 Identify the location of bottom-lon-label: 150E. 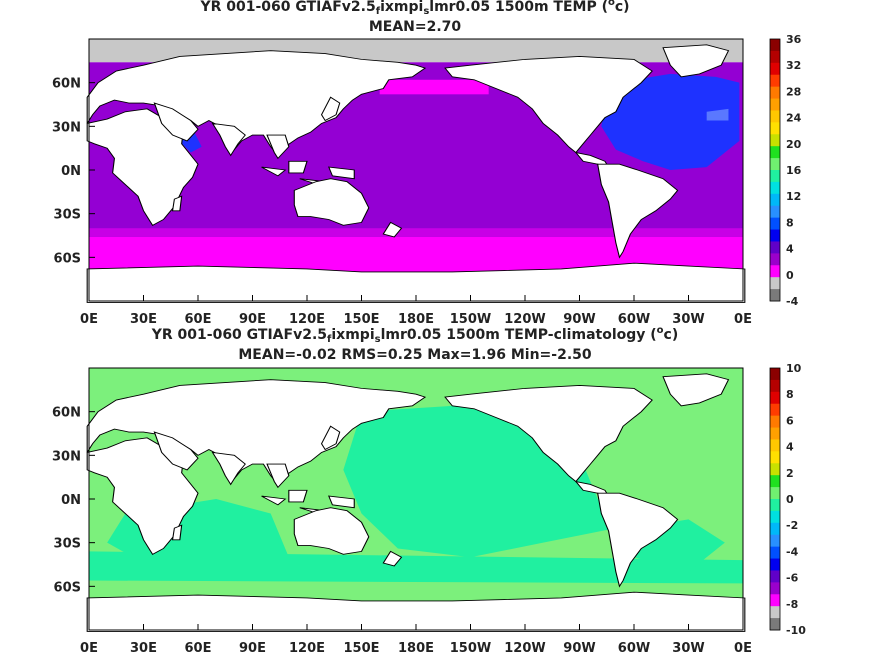
(361, 648).